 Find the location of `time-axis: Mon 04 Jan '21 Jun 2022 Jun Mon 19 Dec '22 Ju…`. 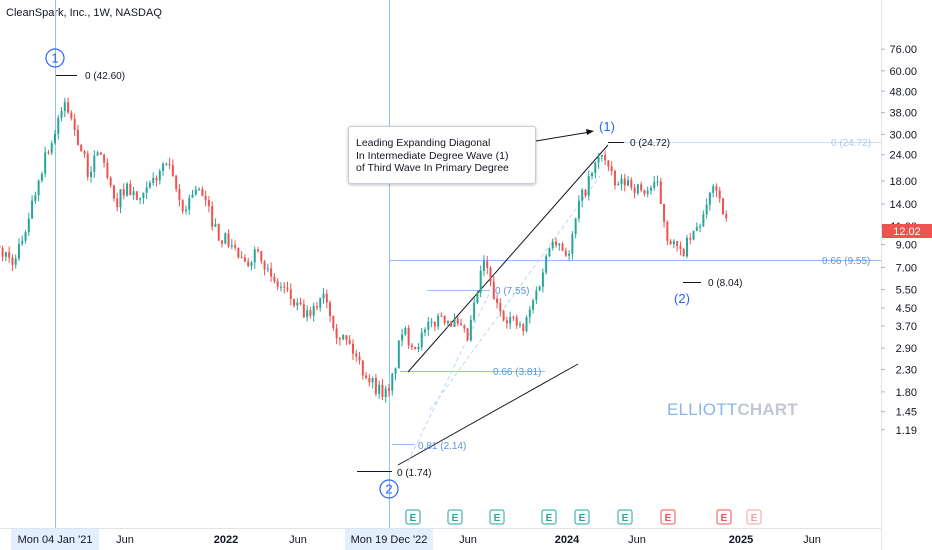

time-axis: Mon 04 Jan '21 Jun 2022 Jun Mon 19 Dec '22 Ju… is located at coordinates (416, 539).